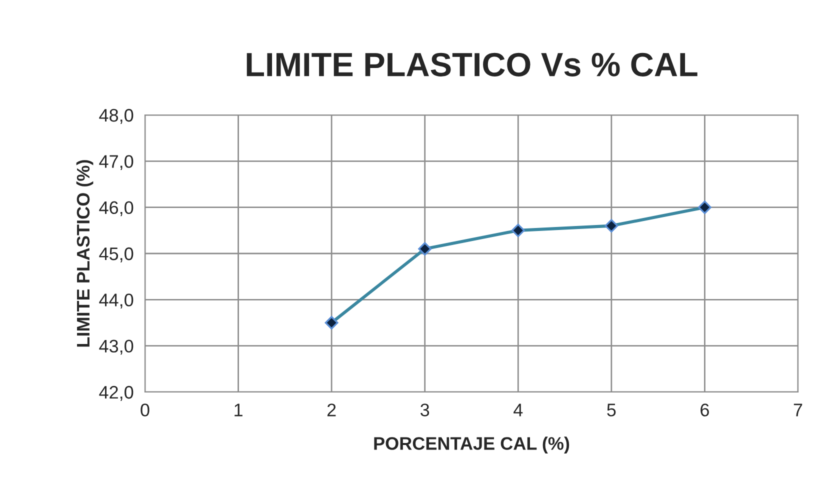 The image size is (822, 500). I want to click on x-tick-label: 6, so click(704, 410).